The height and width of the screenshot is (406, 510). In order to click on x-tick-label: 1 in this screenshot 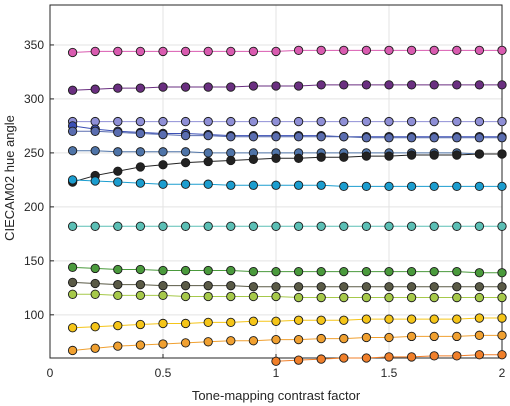, I will do `click(276, 373)`.